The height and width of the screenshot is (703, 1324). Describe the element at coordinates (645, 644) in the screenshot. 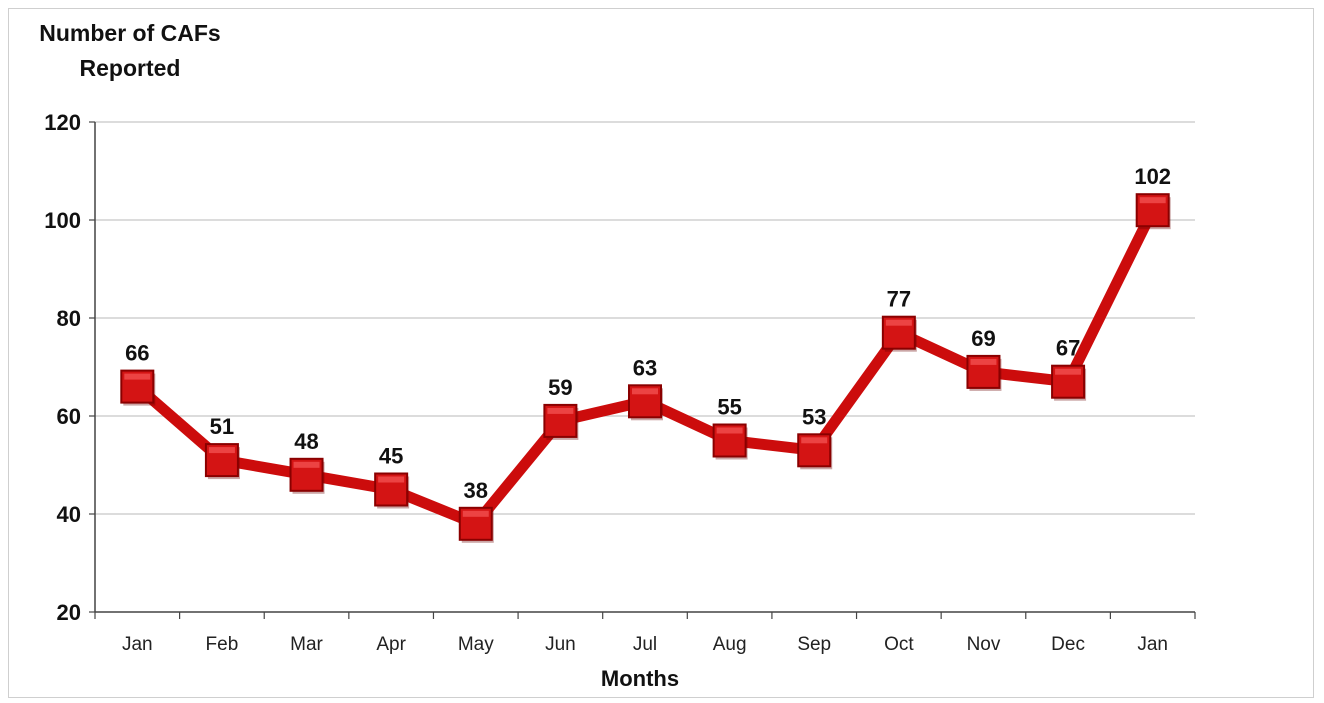

I see `x-tick-label: Jul` at that location.